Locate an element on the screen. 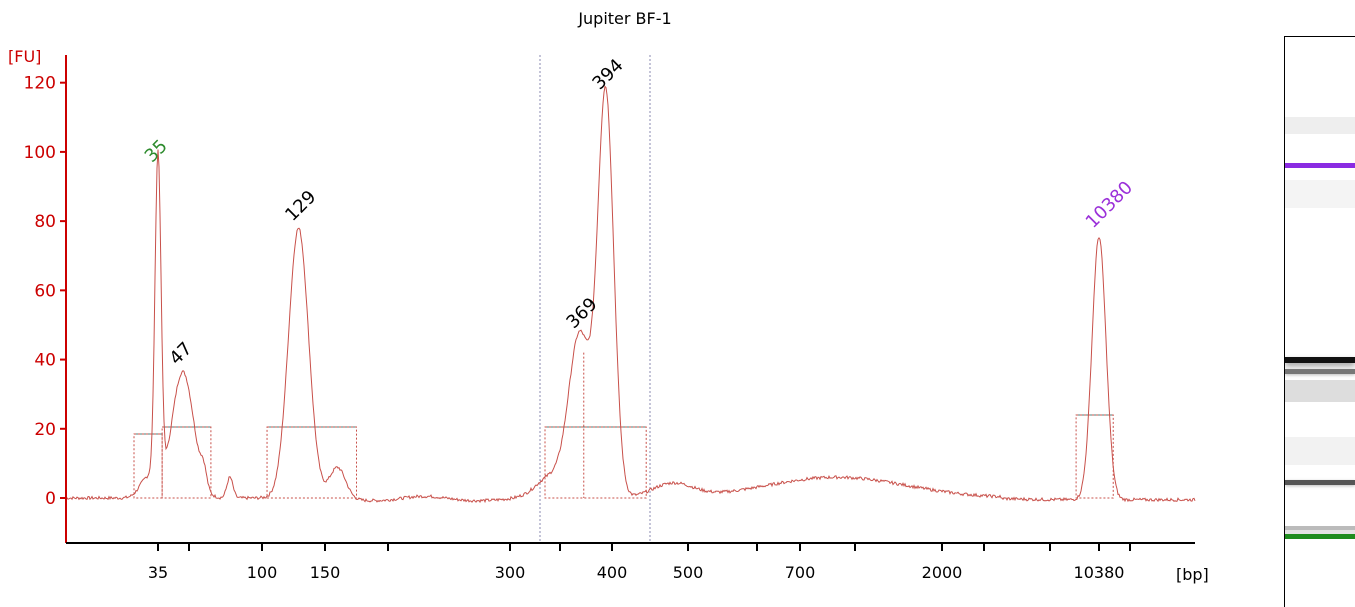 This screenshot has width=1355, height=607. x-tick-label: 35 is located at coordinates (158, 572).